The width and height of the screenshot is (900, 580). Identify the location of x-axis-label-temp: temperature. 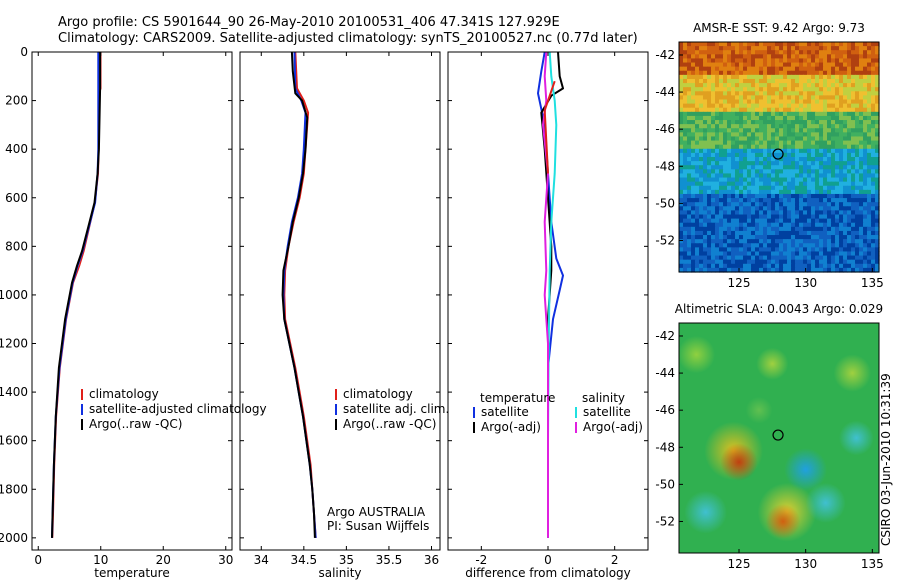
(131, 573).